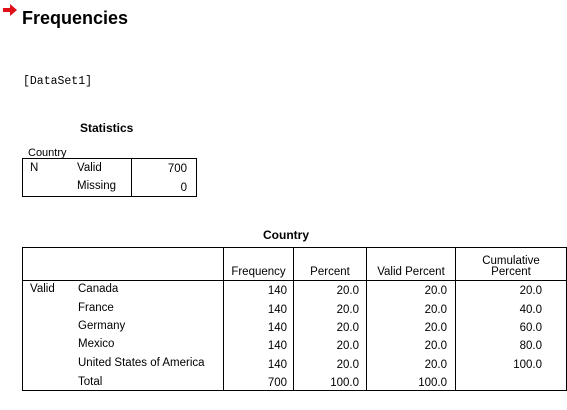 The height and width of the screenshot is (410, 567). What do you see at coordinates (277, 383) in the screenshot?
I see `row-frequency: 700` at bounding box center [277, 383].